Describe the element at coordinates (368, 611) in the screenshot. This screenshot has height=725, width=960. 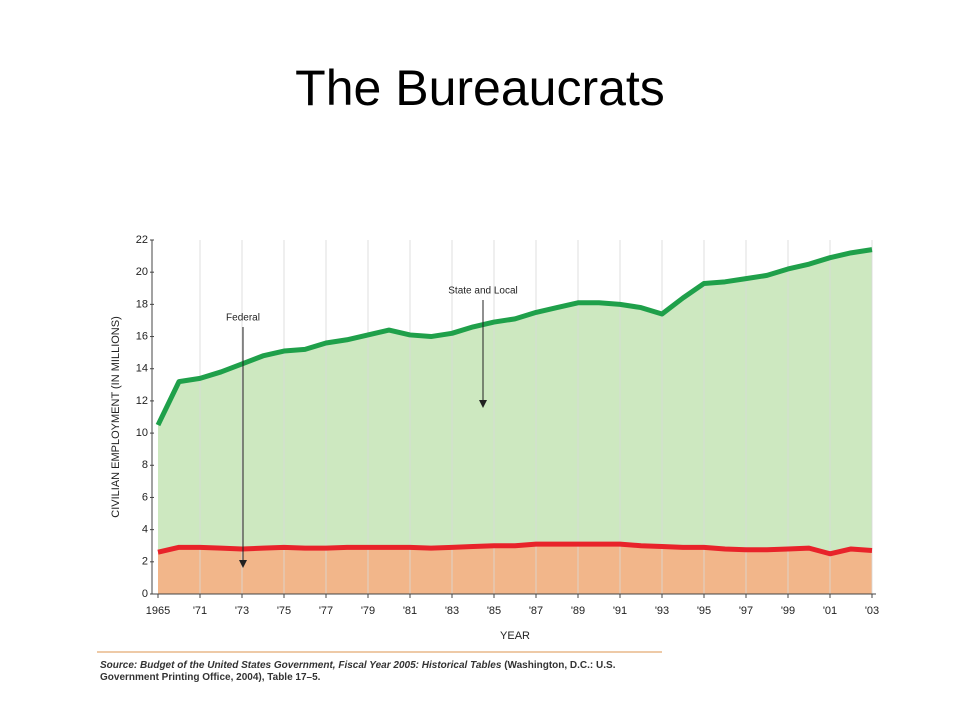
I see `x-tick-label: '79` at that location.